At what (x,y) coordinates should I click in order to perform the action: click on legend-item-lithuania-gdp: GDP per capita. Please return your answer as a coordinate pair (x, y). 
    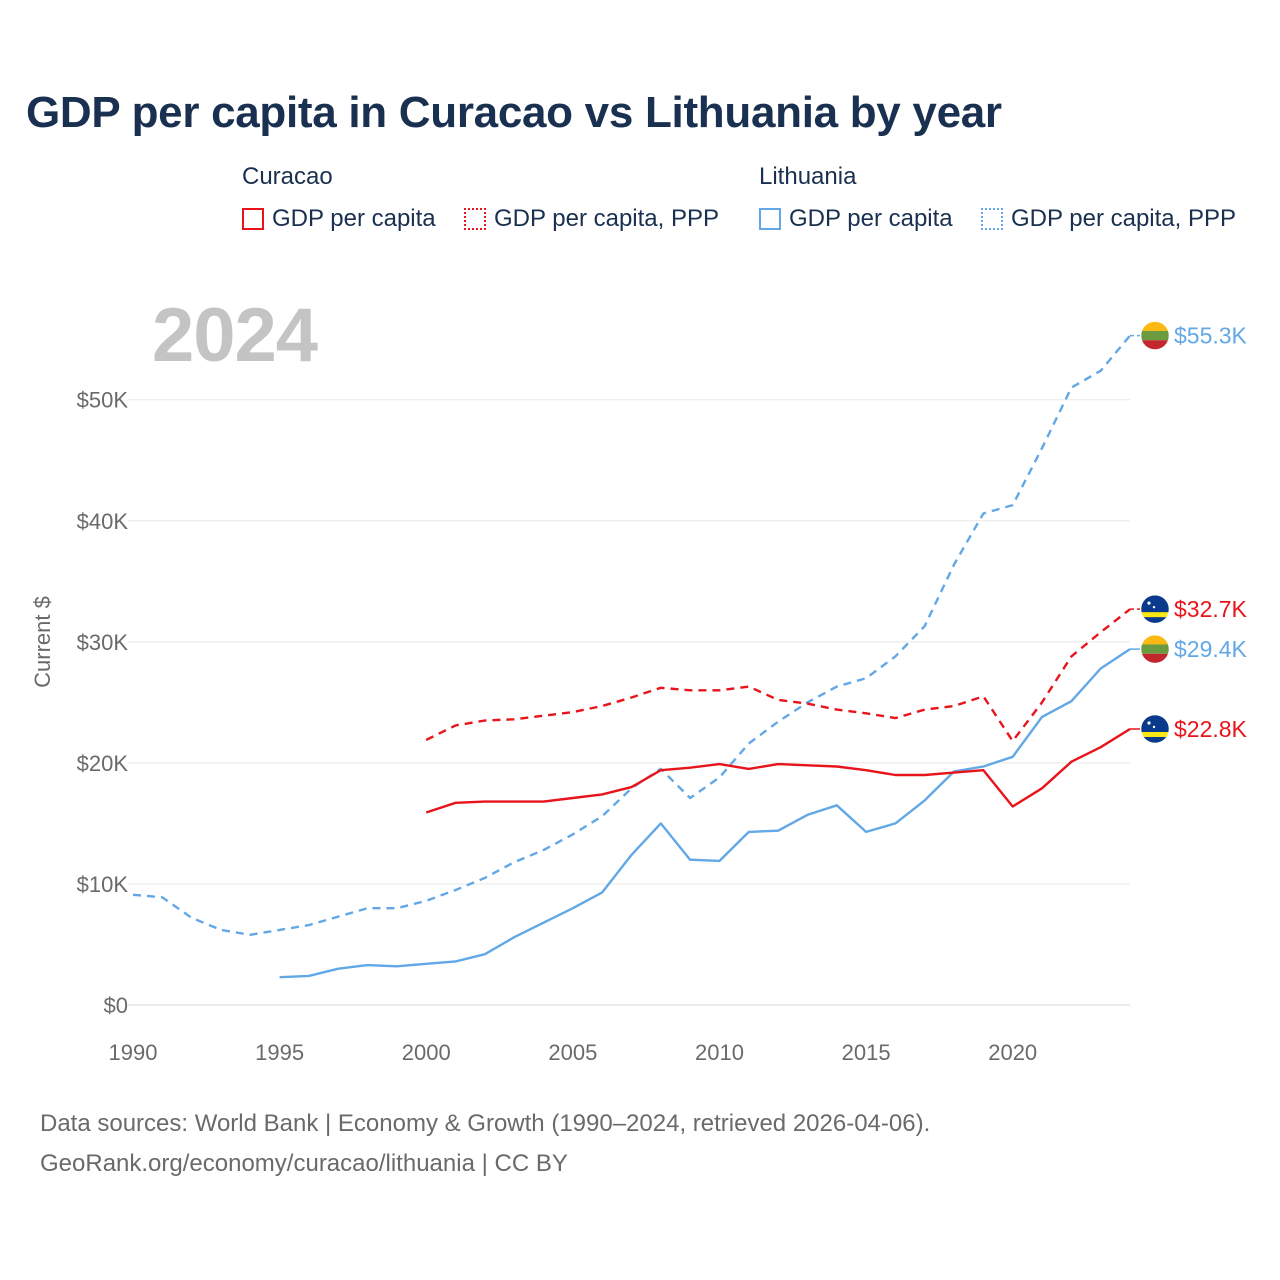
    Looking at the image, I should click on (856, 219).